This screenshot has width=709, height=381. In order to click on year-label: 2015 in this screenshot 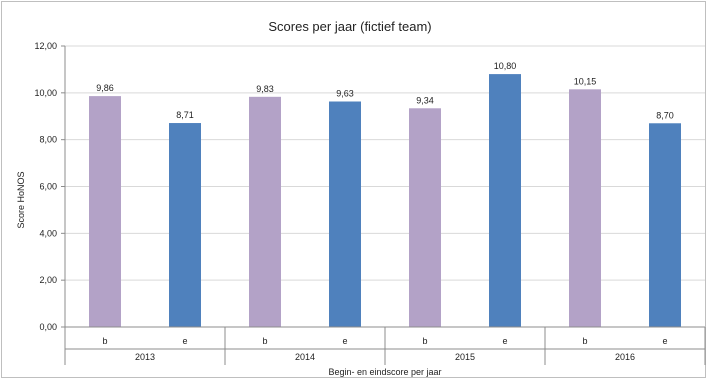, I will do `click(465, 357)`.